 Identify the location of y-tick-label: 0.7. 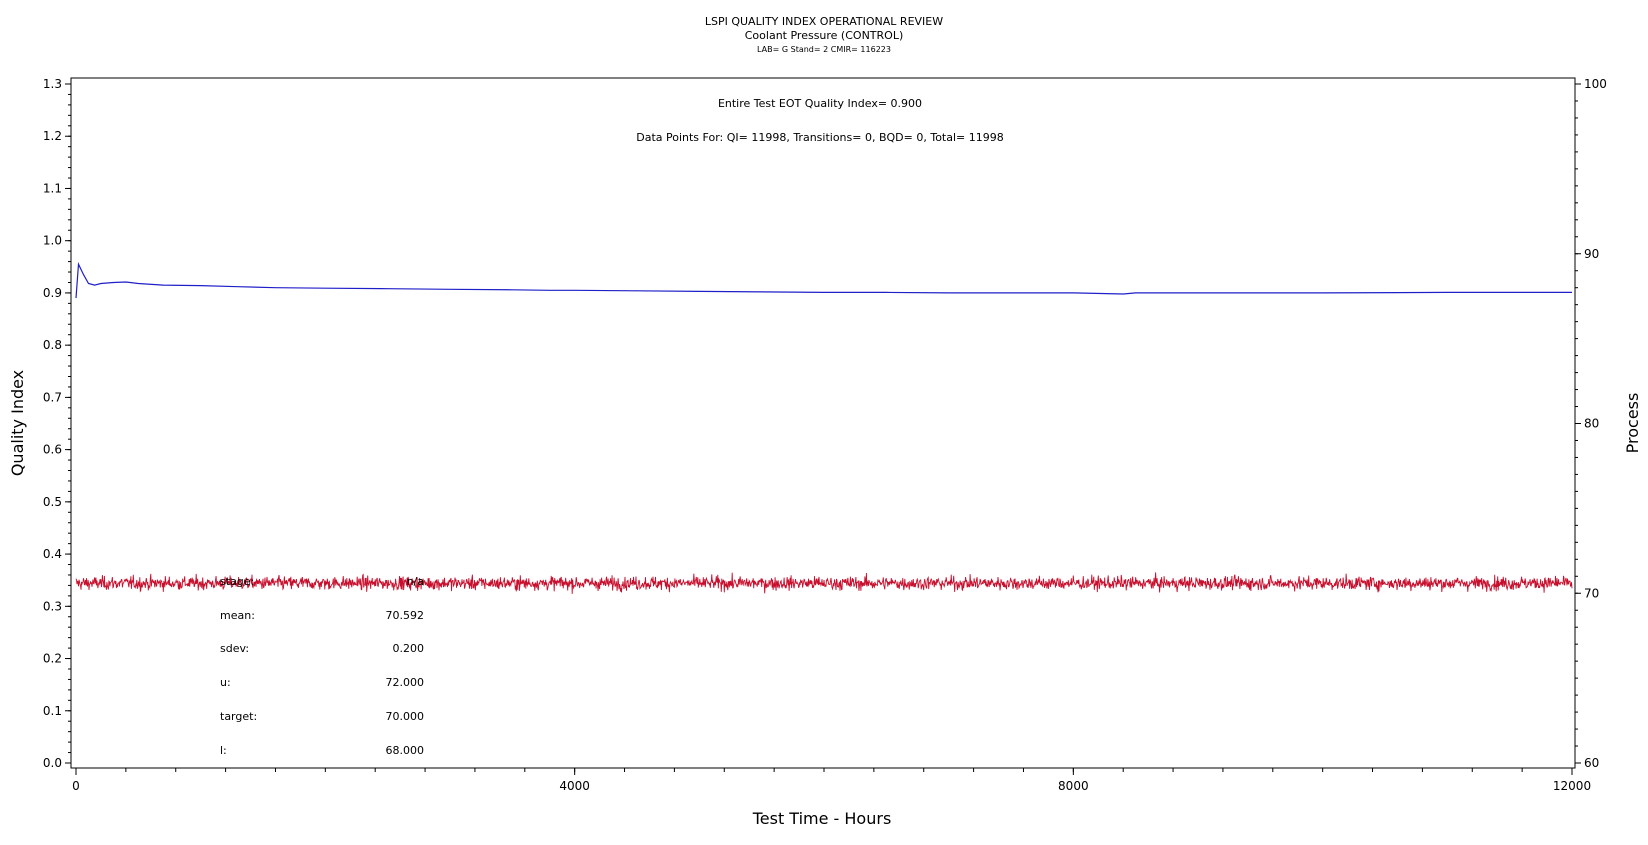
(52, 397).